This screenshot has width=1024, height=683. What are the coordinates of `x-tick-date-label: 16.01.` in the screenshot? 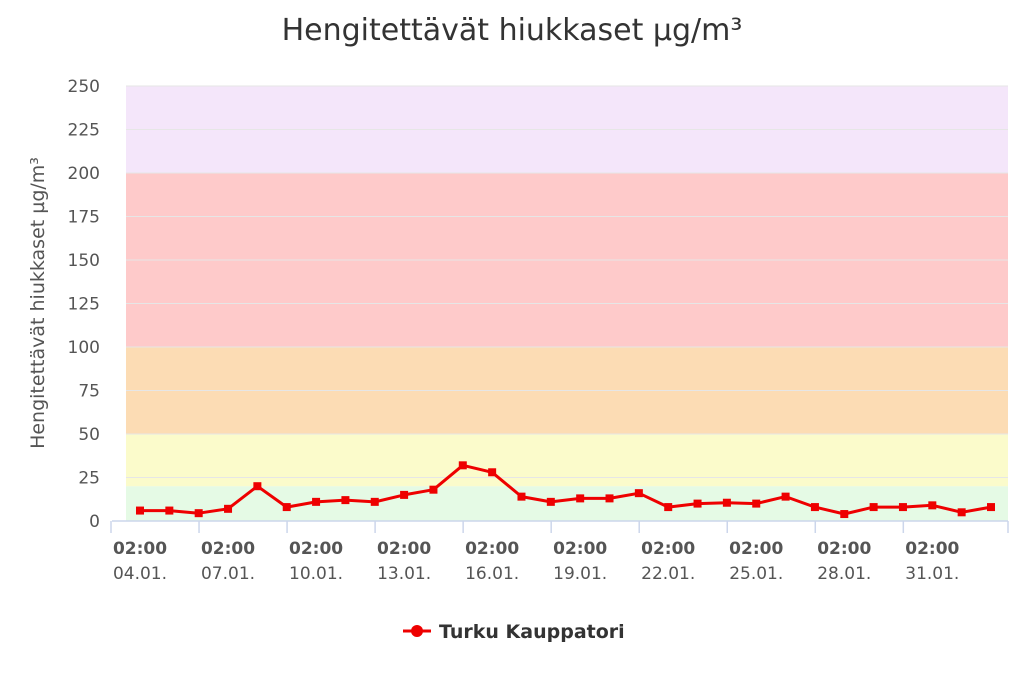 It's located at (492, 574).